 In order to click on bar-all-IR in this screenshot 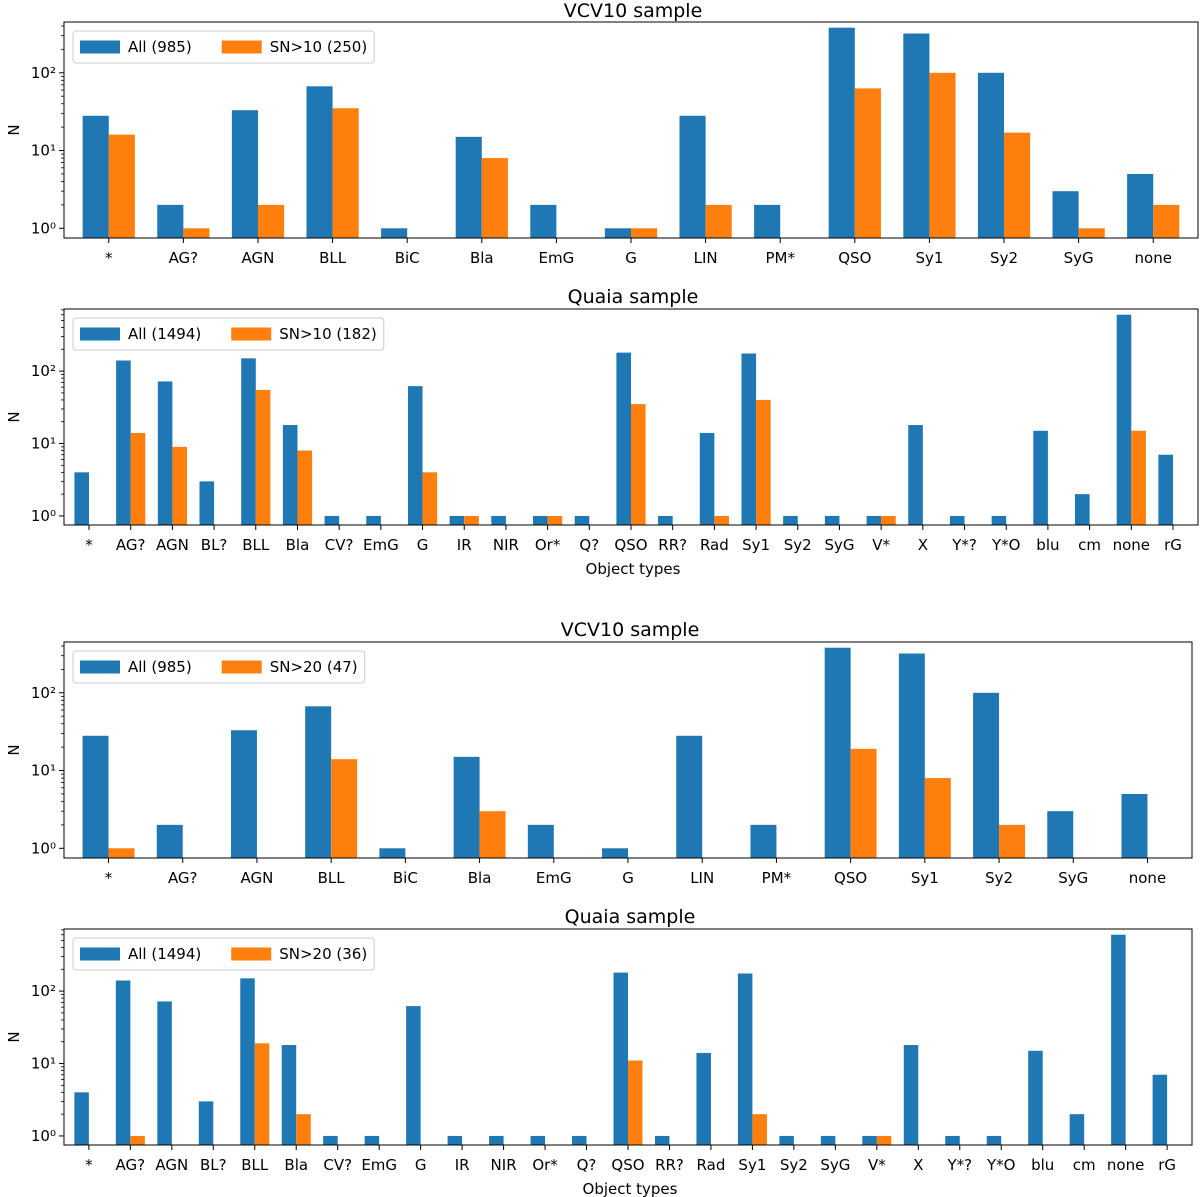, I will do `click(457, 520)`.